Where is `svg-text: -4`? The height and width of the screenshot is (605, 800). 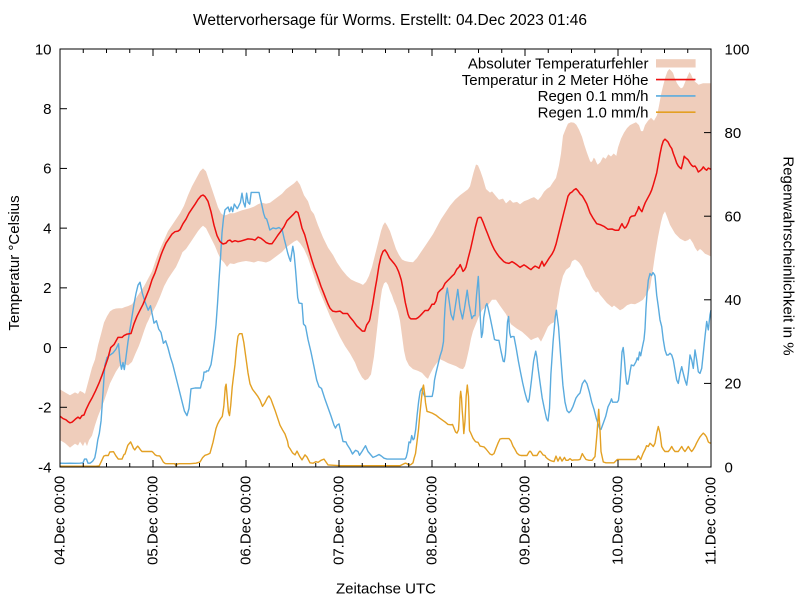 svg-text: -4 is located at coordinates (44, 467).